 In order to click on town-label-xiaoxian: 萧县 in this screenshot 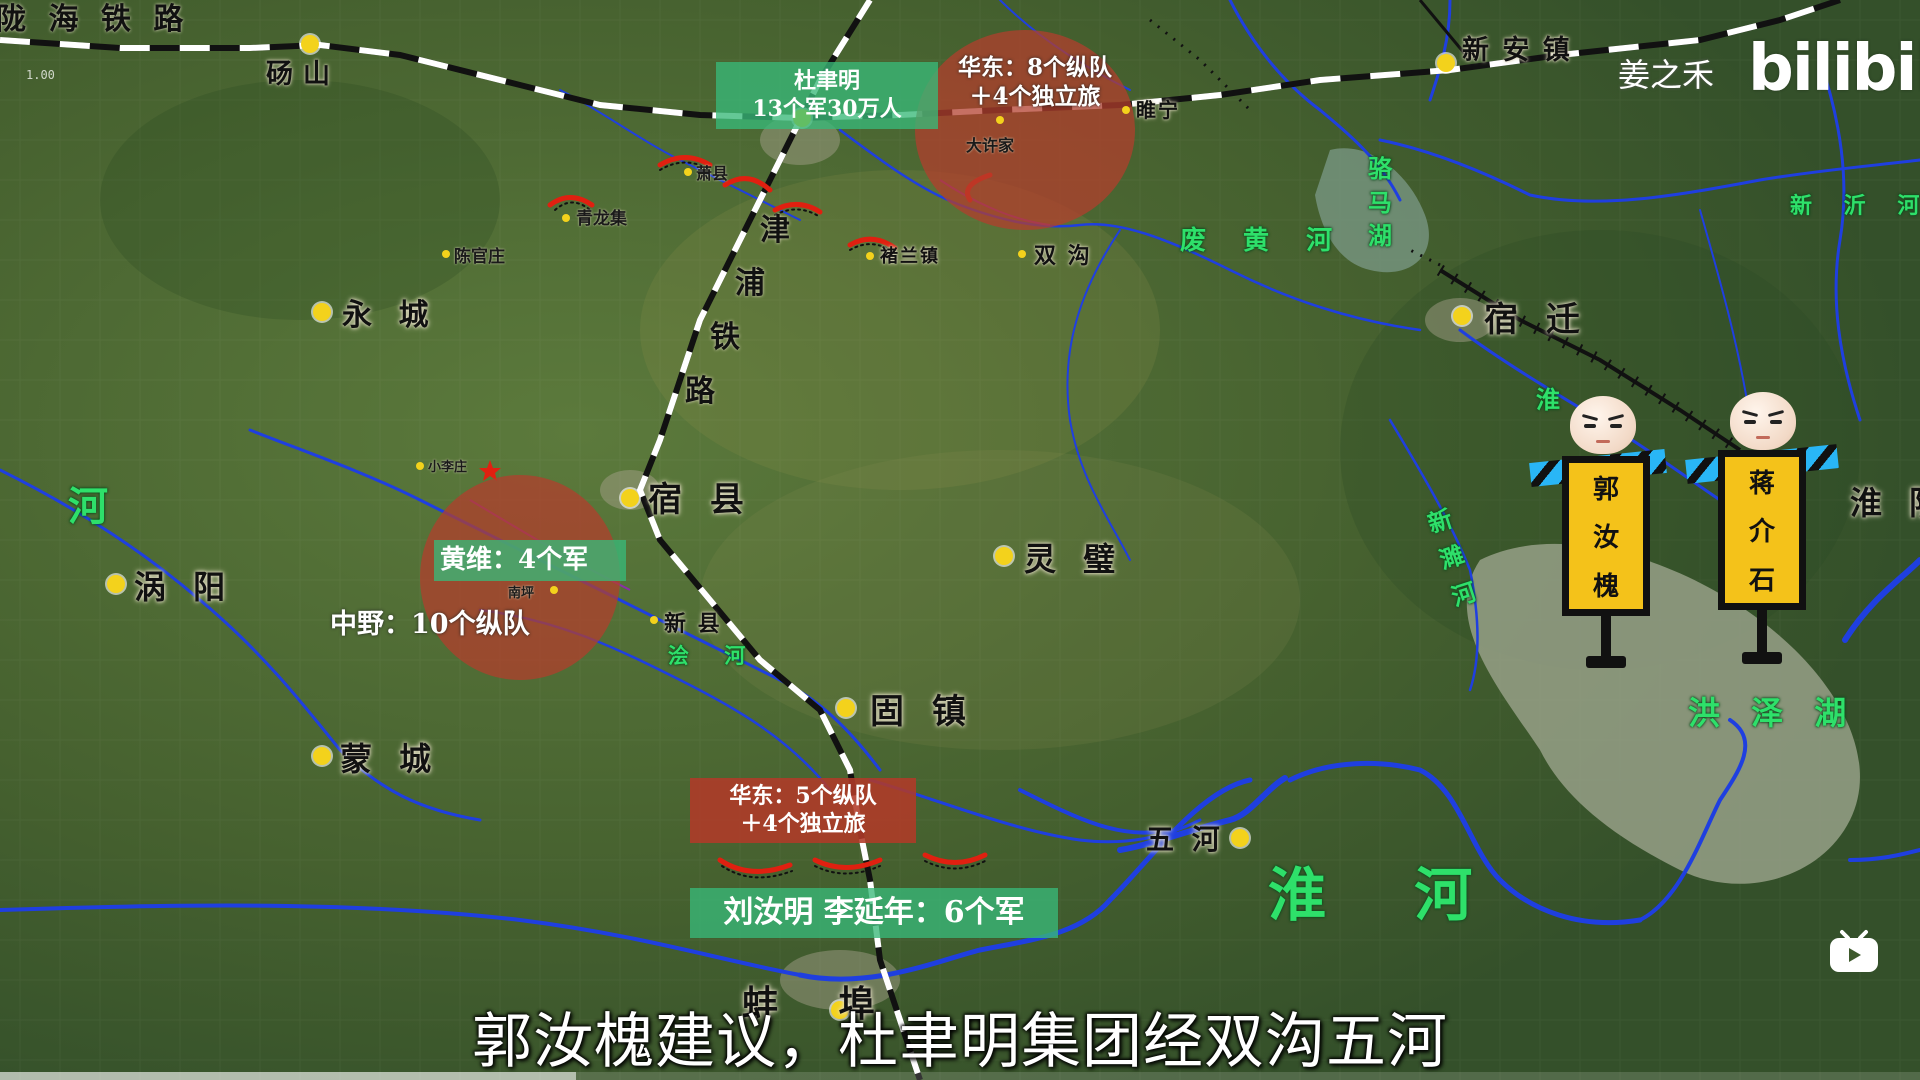, I will do `click(712, 173)`.